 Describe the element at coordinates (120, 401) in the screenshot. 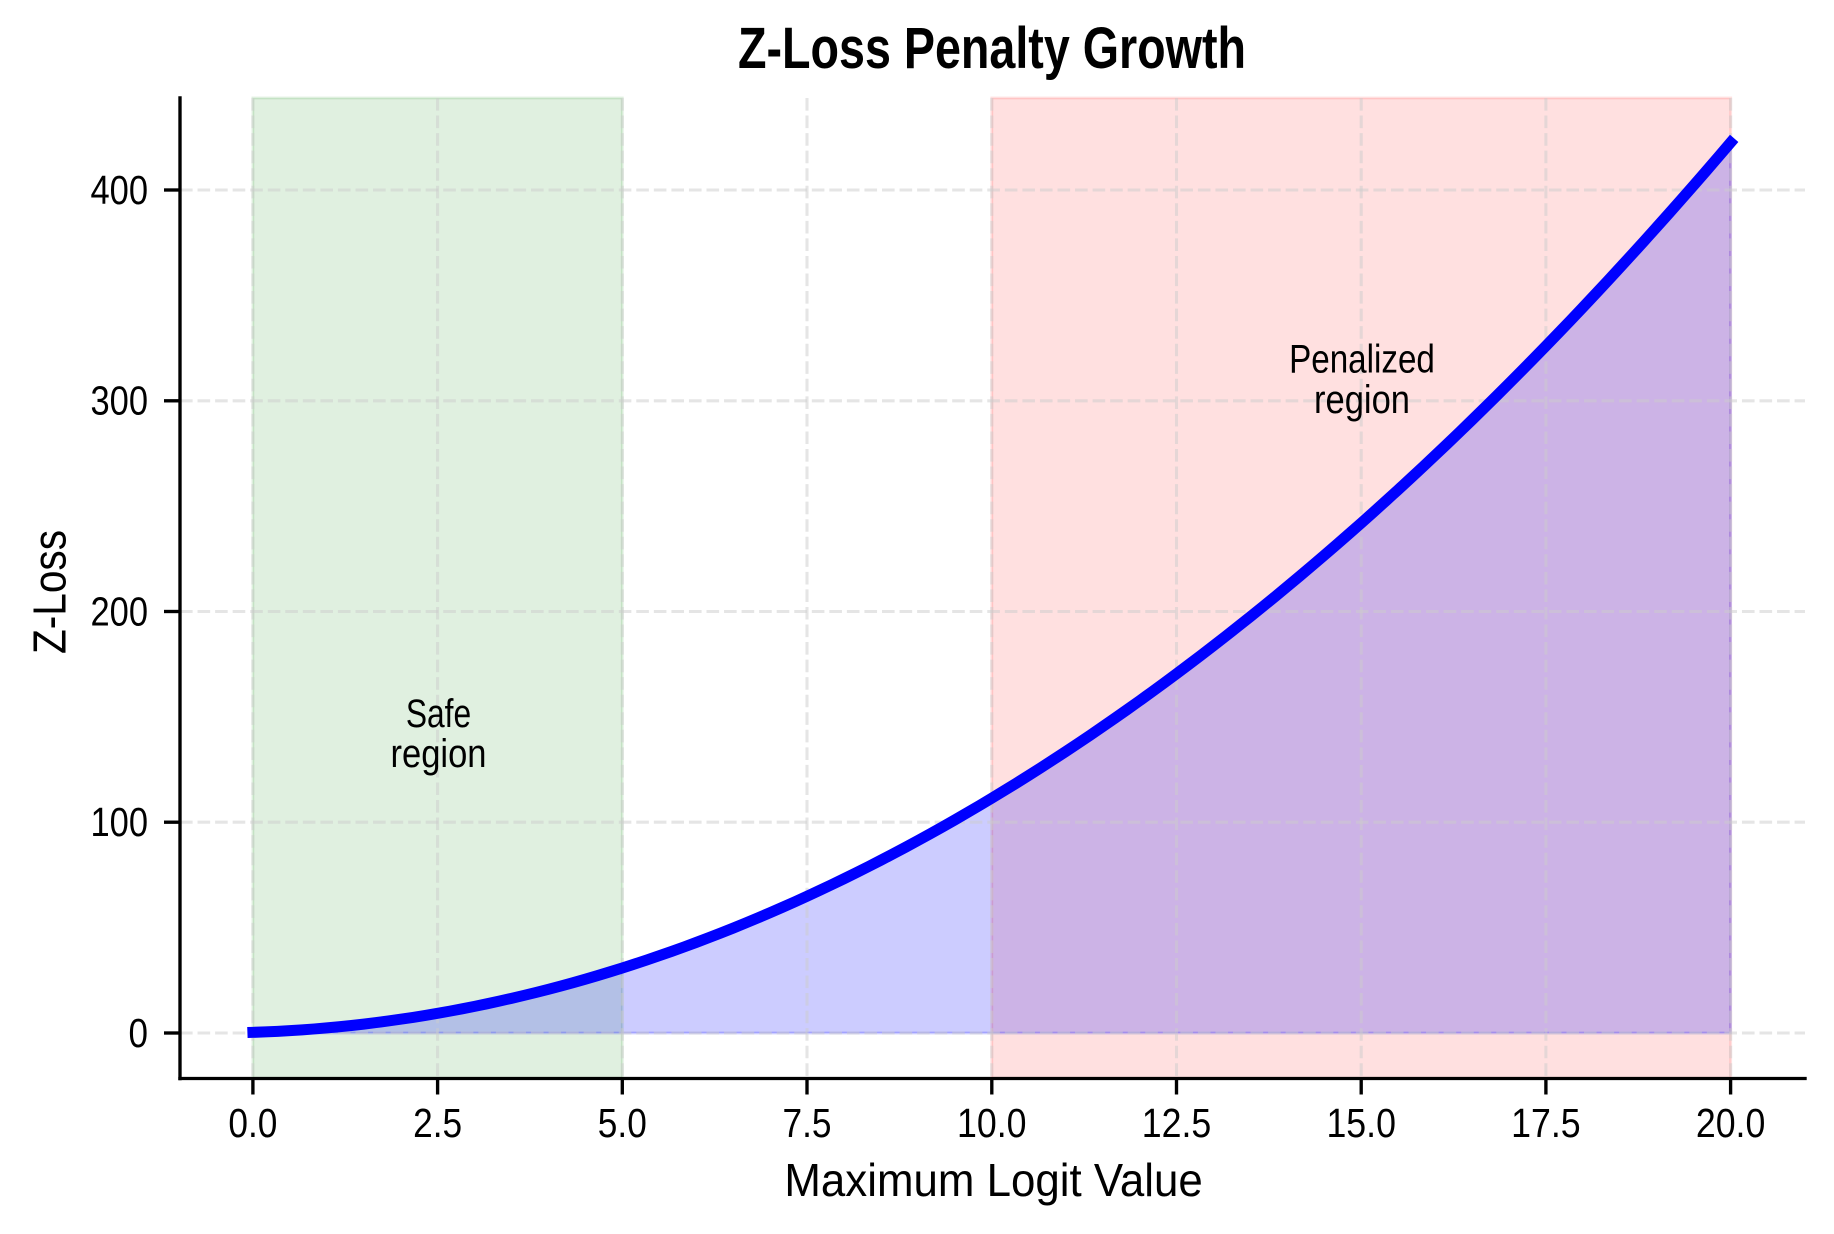

I see `svg-text: 300` at that location.